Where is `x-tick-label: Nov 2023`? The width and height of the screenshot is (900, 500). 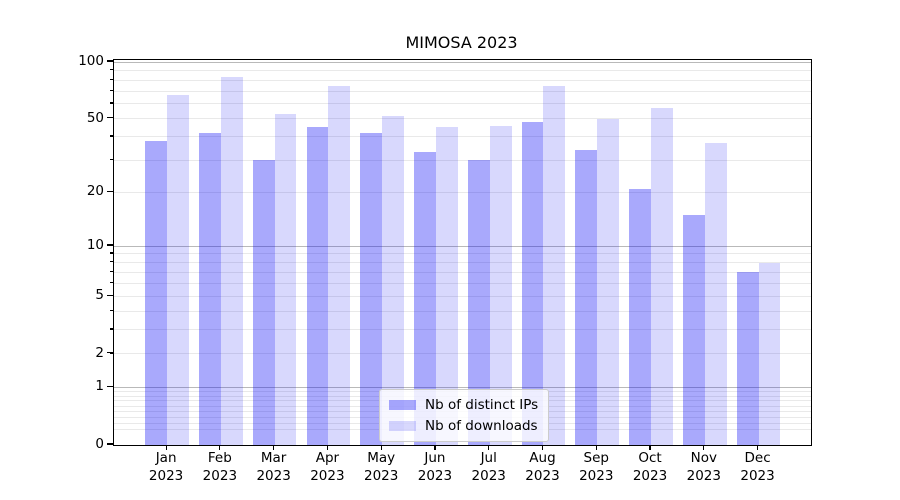
x-tick-label: Nov 2023 is located at coordinates (703, 467).